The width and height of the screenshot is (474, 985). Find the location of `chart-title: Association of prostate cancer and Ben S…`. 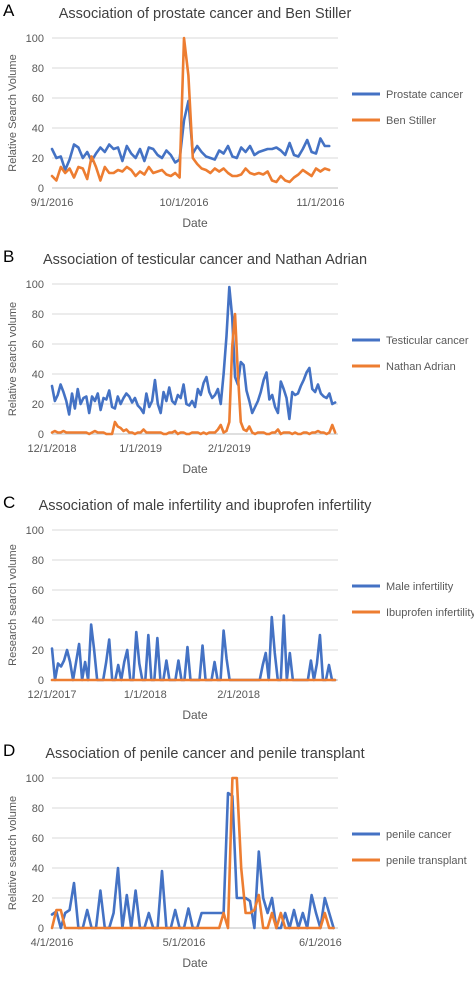

chart-title: Association of prostate cancer and Ben S… is located at coordinates (205, 14).